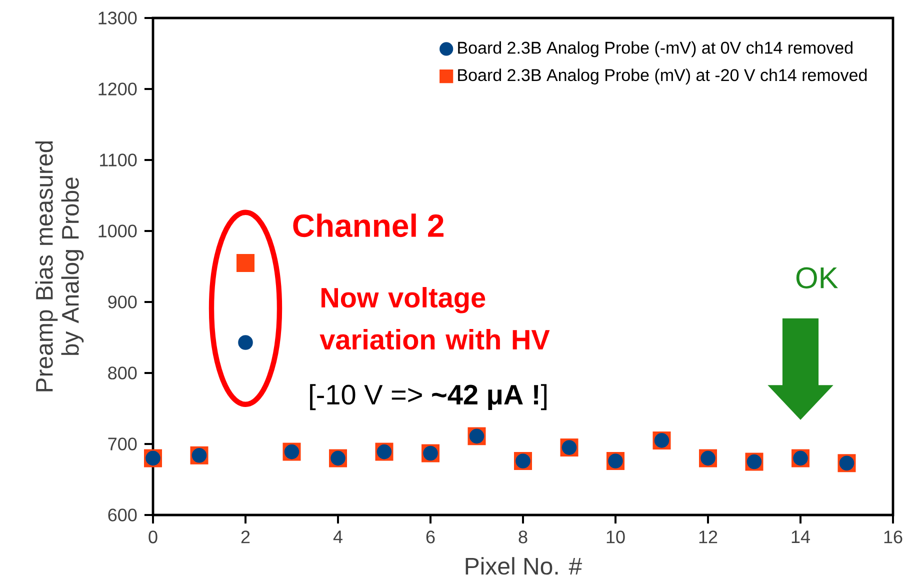  What do you see at coordinates (615, 537) in the screenshot?
I see `x-tick-label: 10` at bounding box center [615, 537].